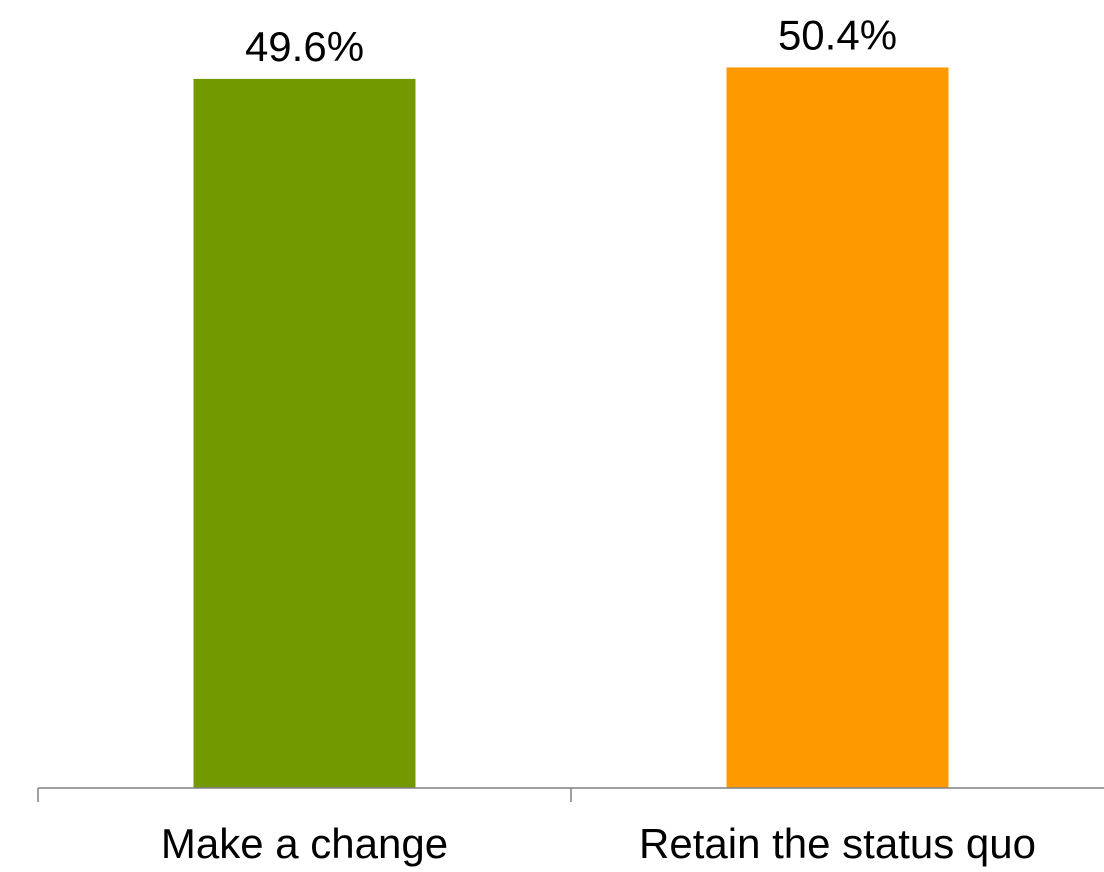 Image resolution: width=1104 pixels, height=872 pixels. Describe the element at coordinates (304, 795) in the screenshot. I see `x-axis-ticks` at that location.